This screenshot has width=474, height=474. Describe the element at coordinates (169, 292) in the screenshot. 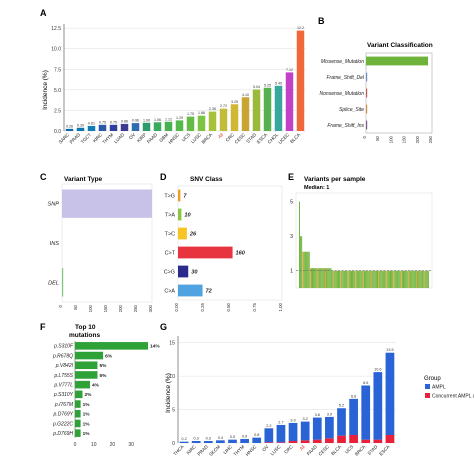

I see `panel-d-category-label: C>A` at that location.